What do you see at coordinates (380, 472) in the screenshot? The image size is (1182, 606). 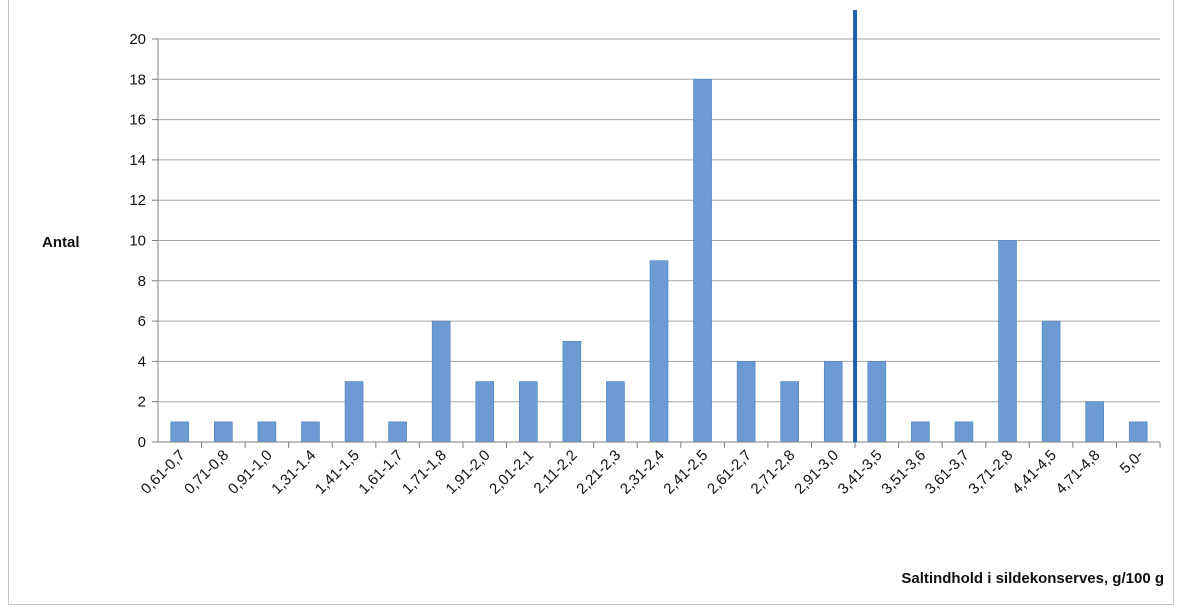 I see `x-tick-label: 1,61-1,7` at bounding box center [380, 472].